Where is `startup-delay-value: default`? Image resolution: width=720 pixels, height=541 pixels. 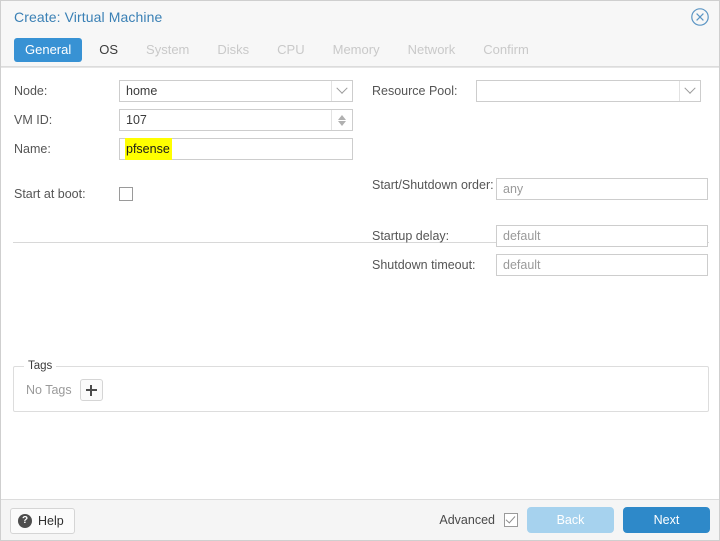
startup-delay-value: default is located at coordinates (522, 236).